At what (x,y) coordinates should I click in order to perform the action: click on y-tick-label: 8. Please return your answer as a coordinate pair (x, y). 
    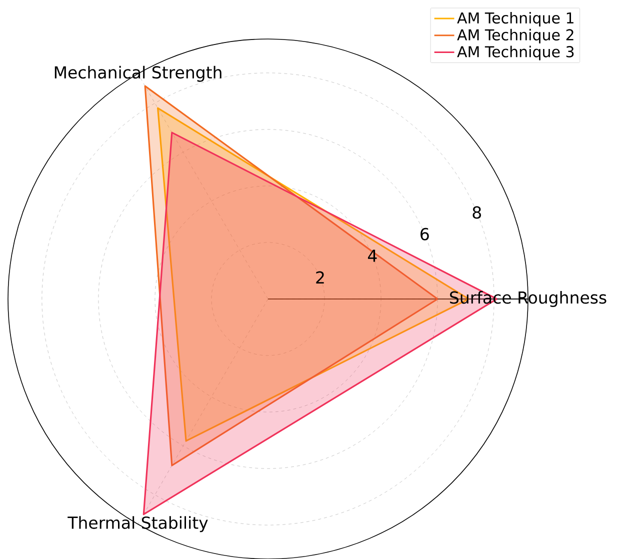
    Looking at the image, I should click on (476, 212).